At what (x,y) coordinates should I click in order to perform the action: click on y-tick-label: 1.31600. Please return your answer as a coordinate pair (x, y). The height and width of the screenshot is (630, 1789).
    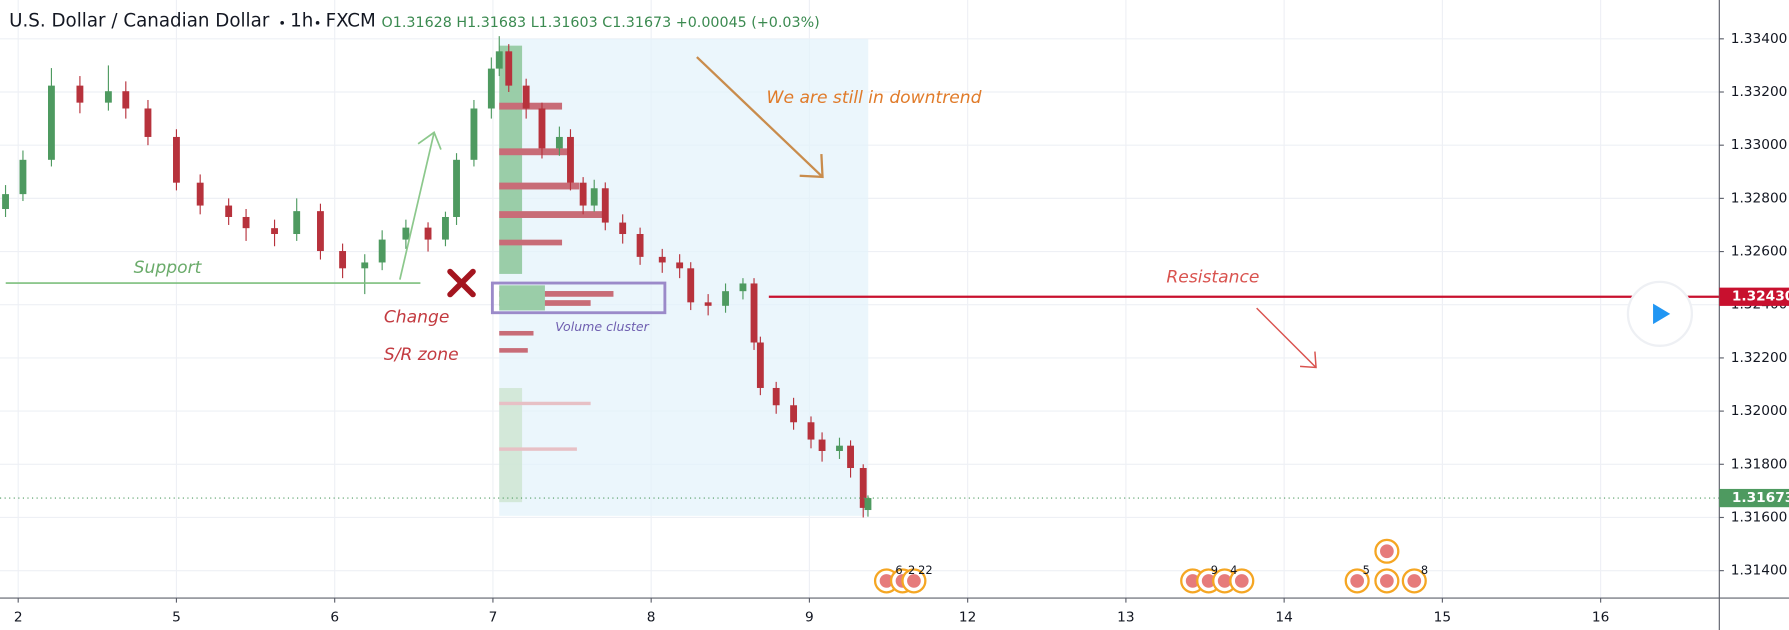
    Looking at the image, I should click on (1759, 517).